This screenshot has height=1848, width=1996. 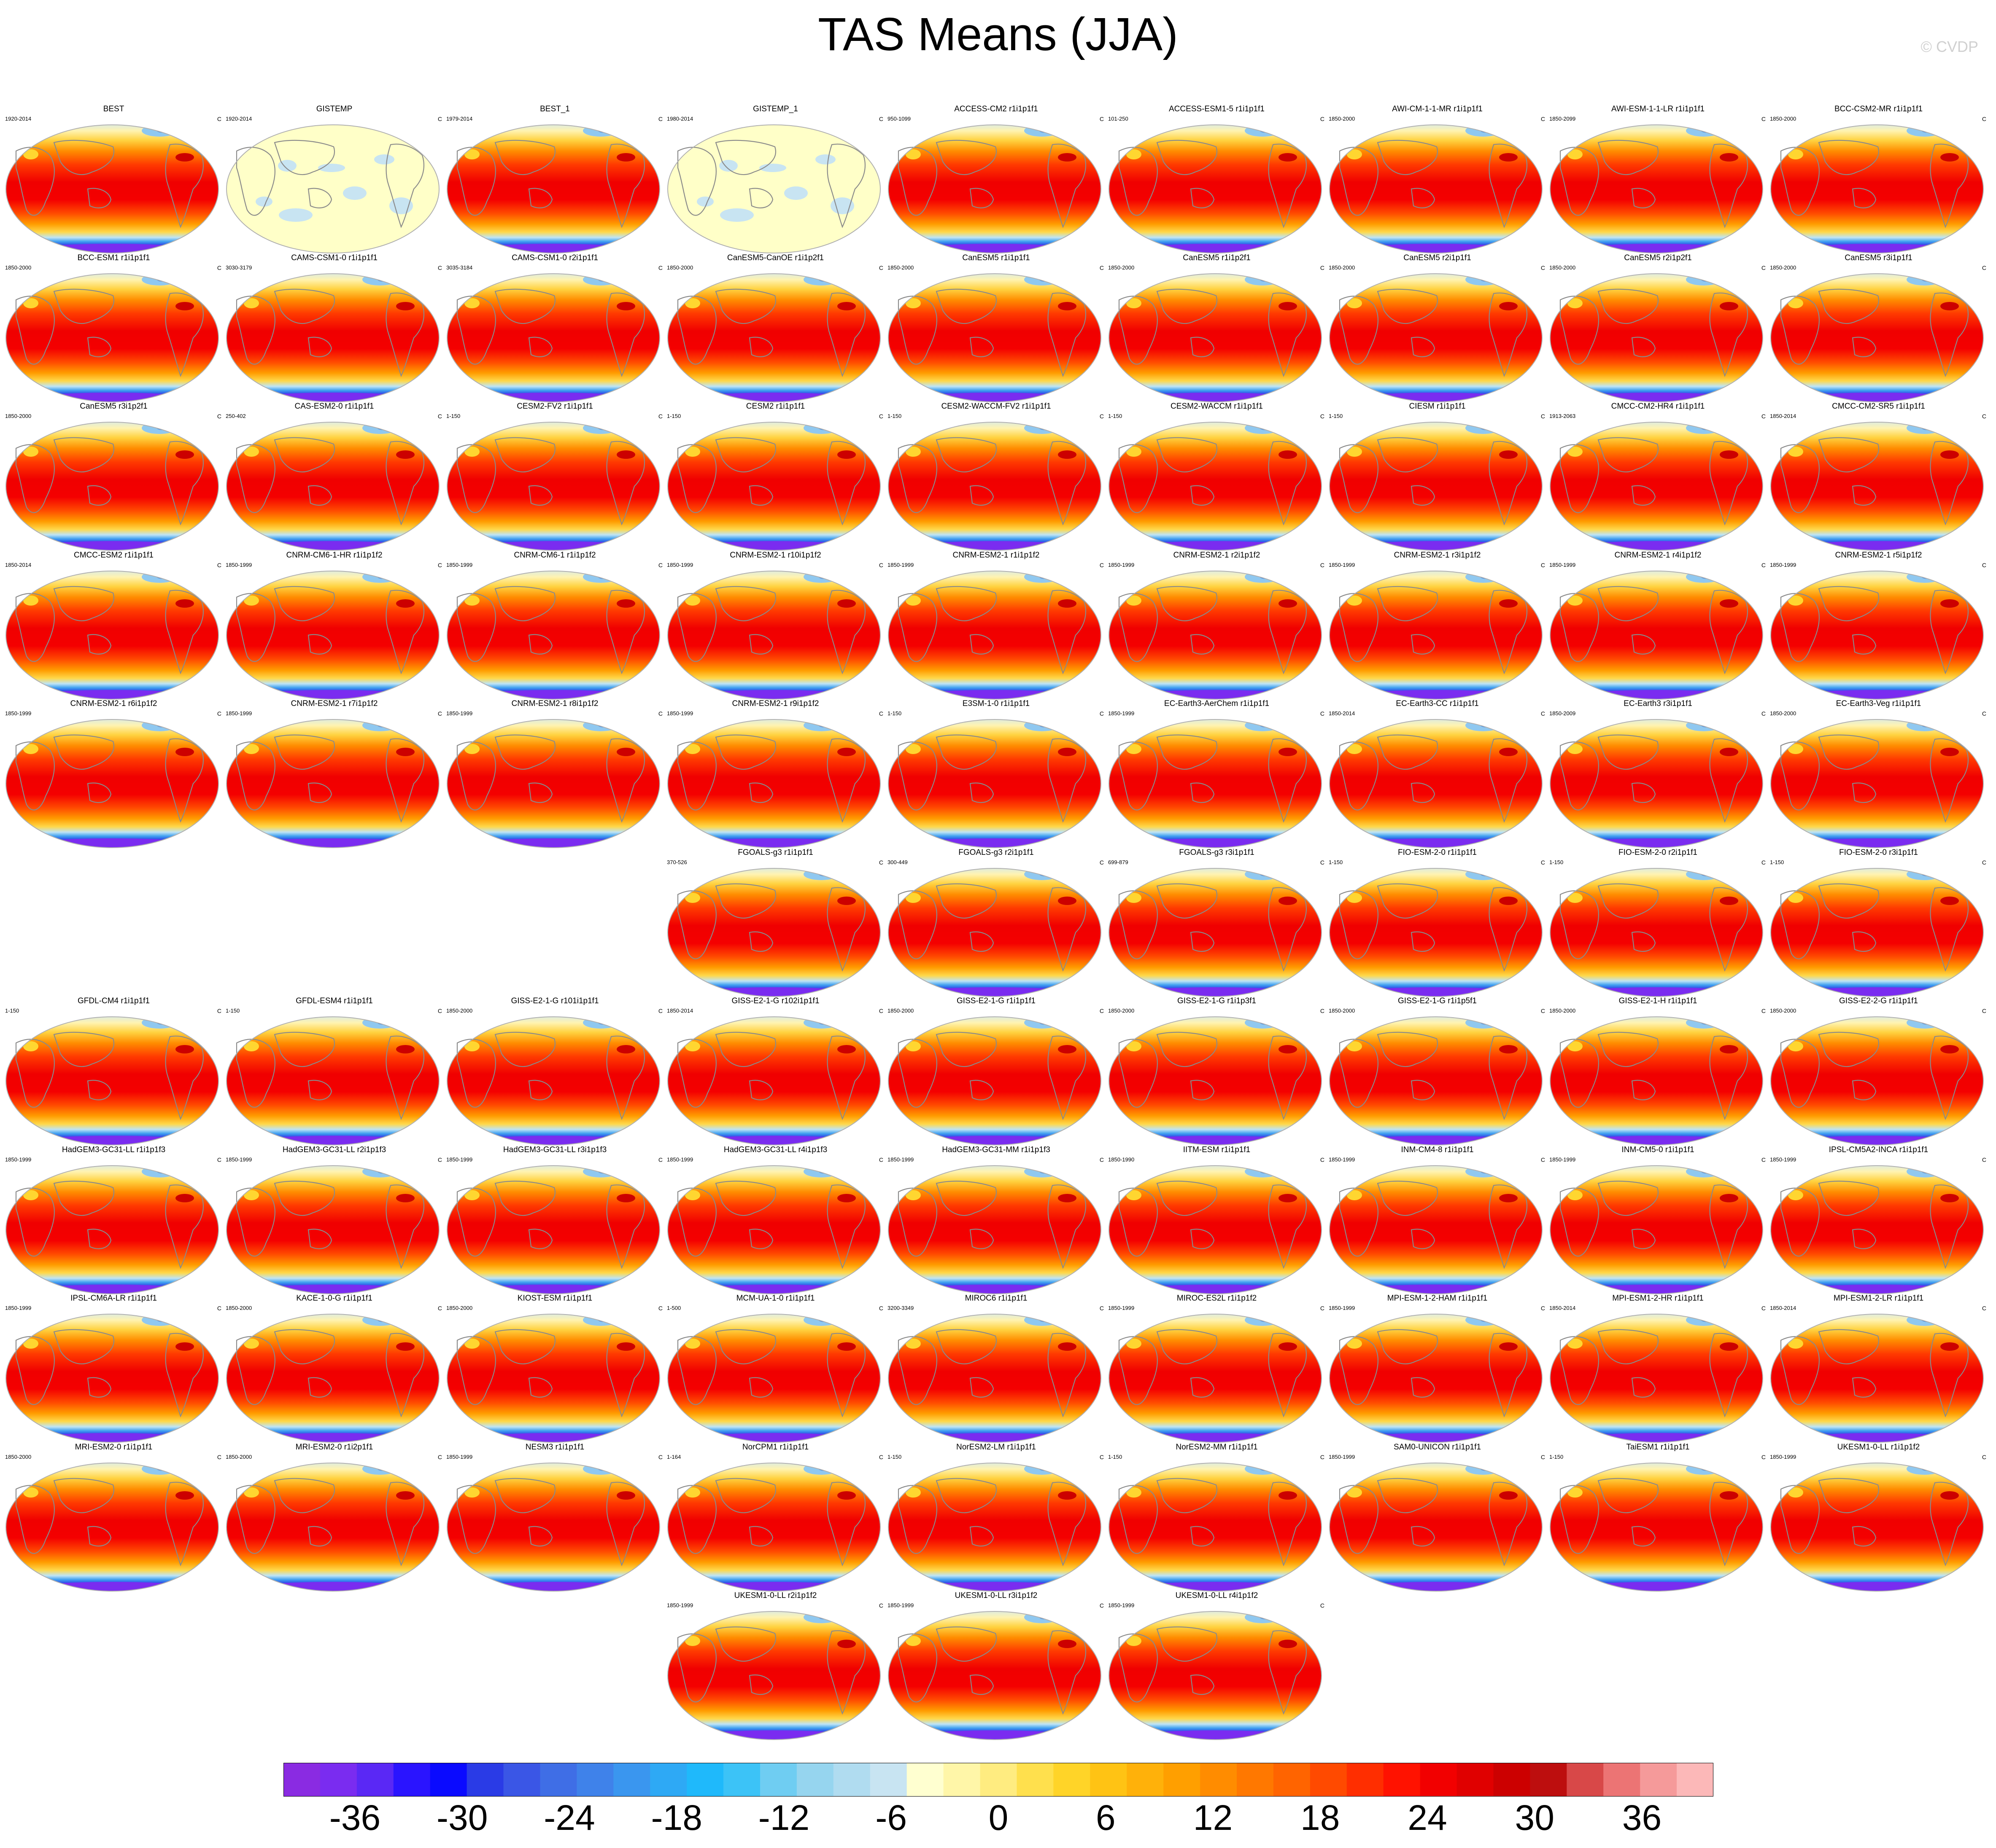 I want to click on map-panel: GFDL-CM4 r1i1p1f1 1-150 C, so click(x=113, y=1071).